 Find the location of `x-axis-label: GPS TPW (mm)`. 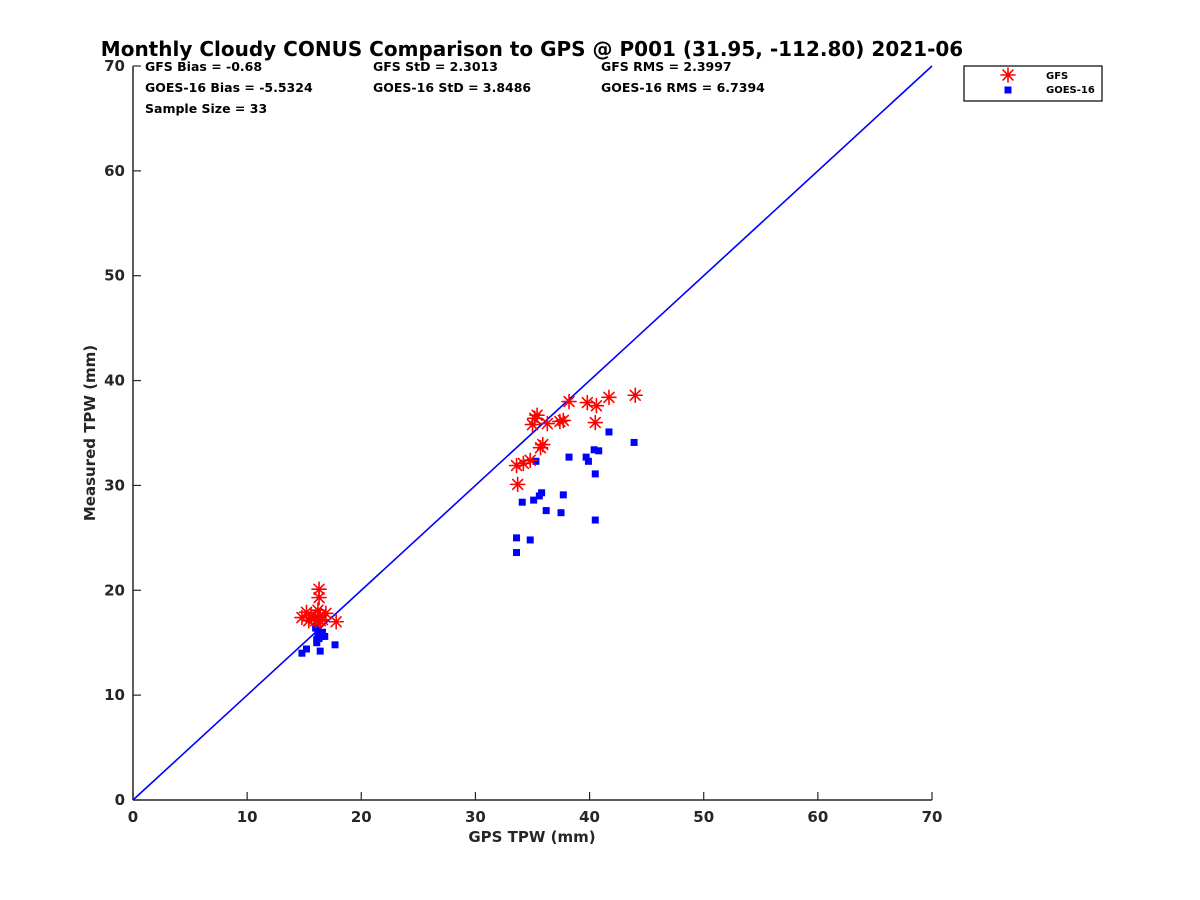

x-axis-label: GPS TPW (mm) is located at coordinates (531, 837).